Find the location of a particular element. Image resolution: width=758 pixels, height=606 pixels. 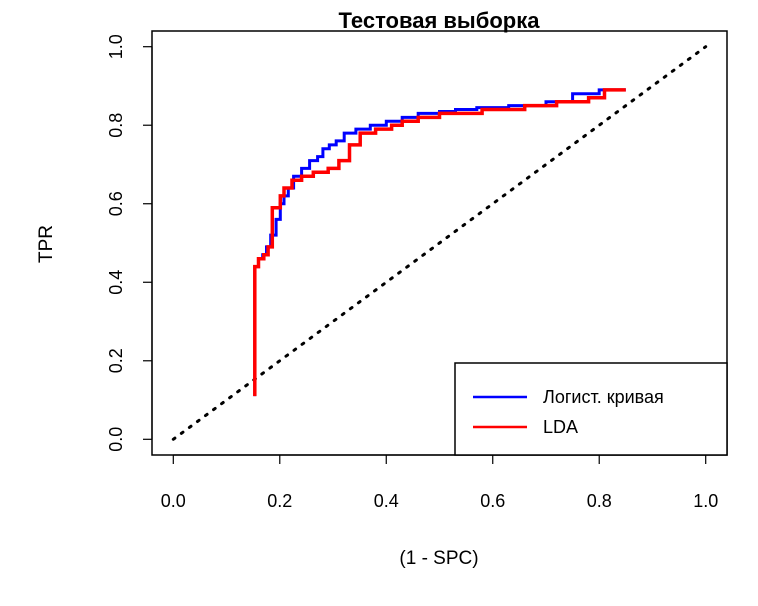

y-tick-label: 0.2 is located at coordinates (116, 360).